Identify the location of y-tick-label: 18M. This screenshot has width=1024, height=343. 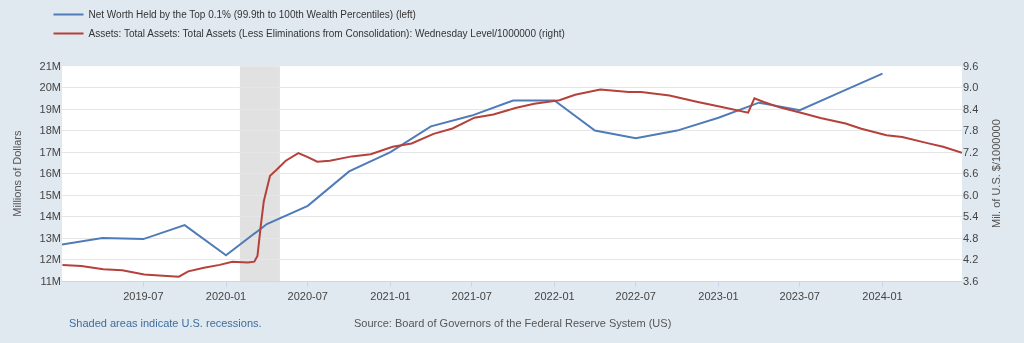
(50, 130).